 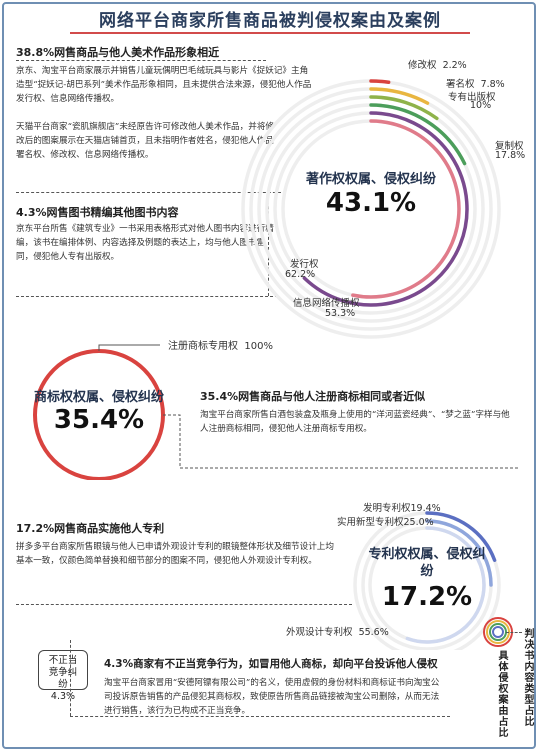 What do you see at coordinates (271, 664) in the screenshot?
I see `competition-heading: 4.3%商家有不正当竞争行为，如冒用他人商标，却向平台投诉他人侵权` at bounding box center [271, 664].